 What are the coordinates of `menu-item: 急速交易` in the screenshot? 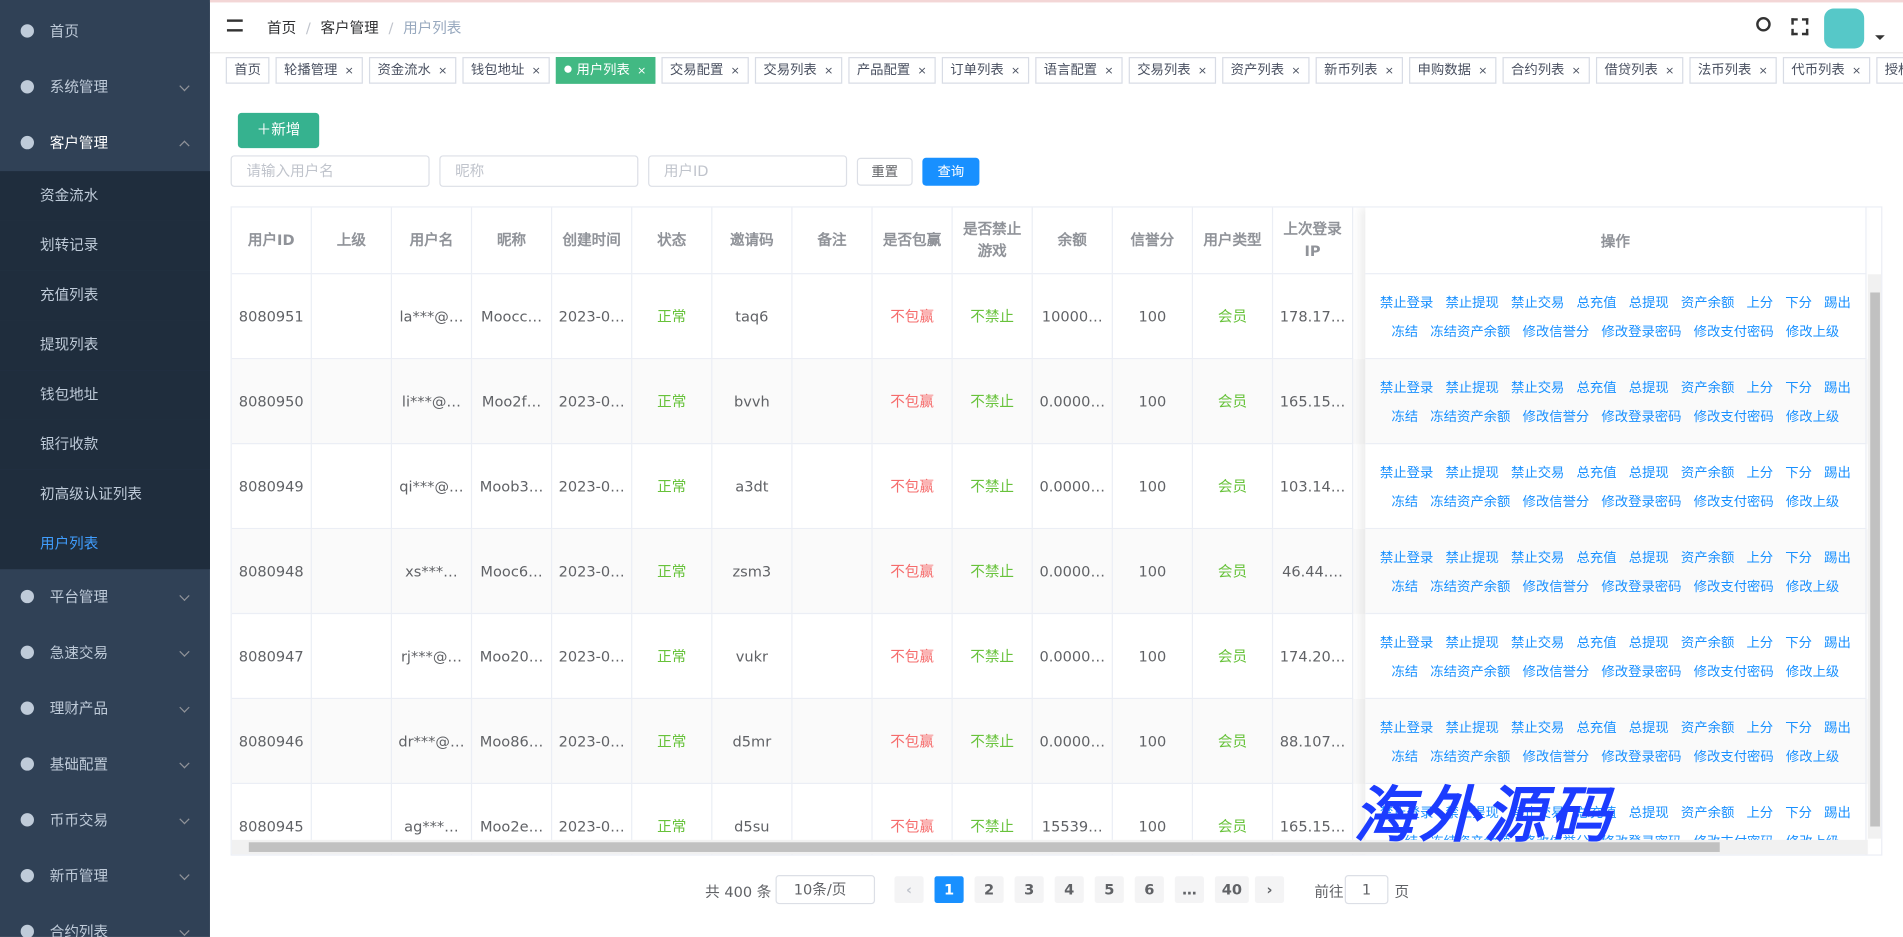 It's located at (105, 653).